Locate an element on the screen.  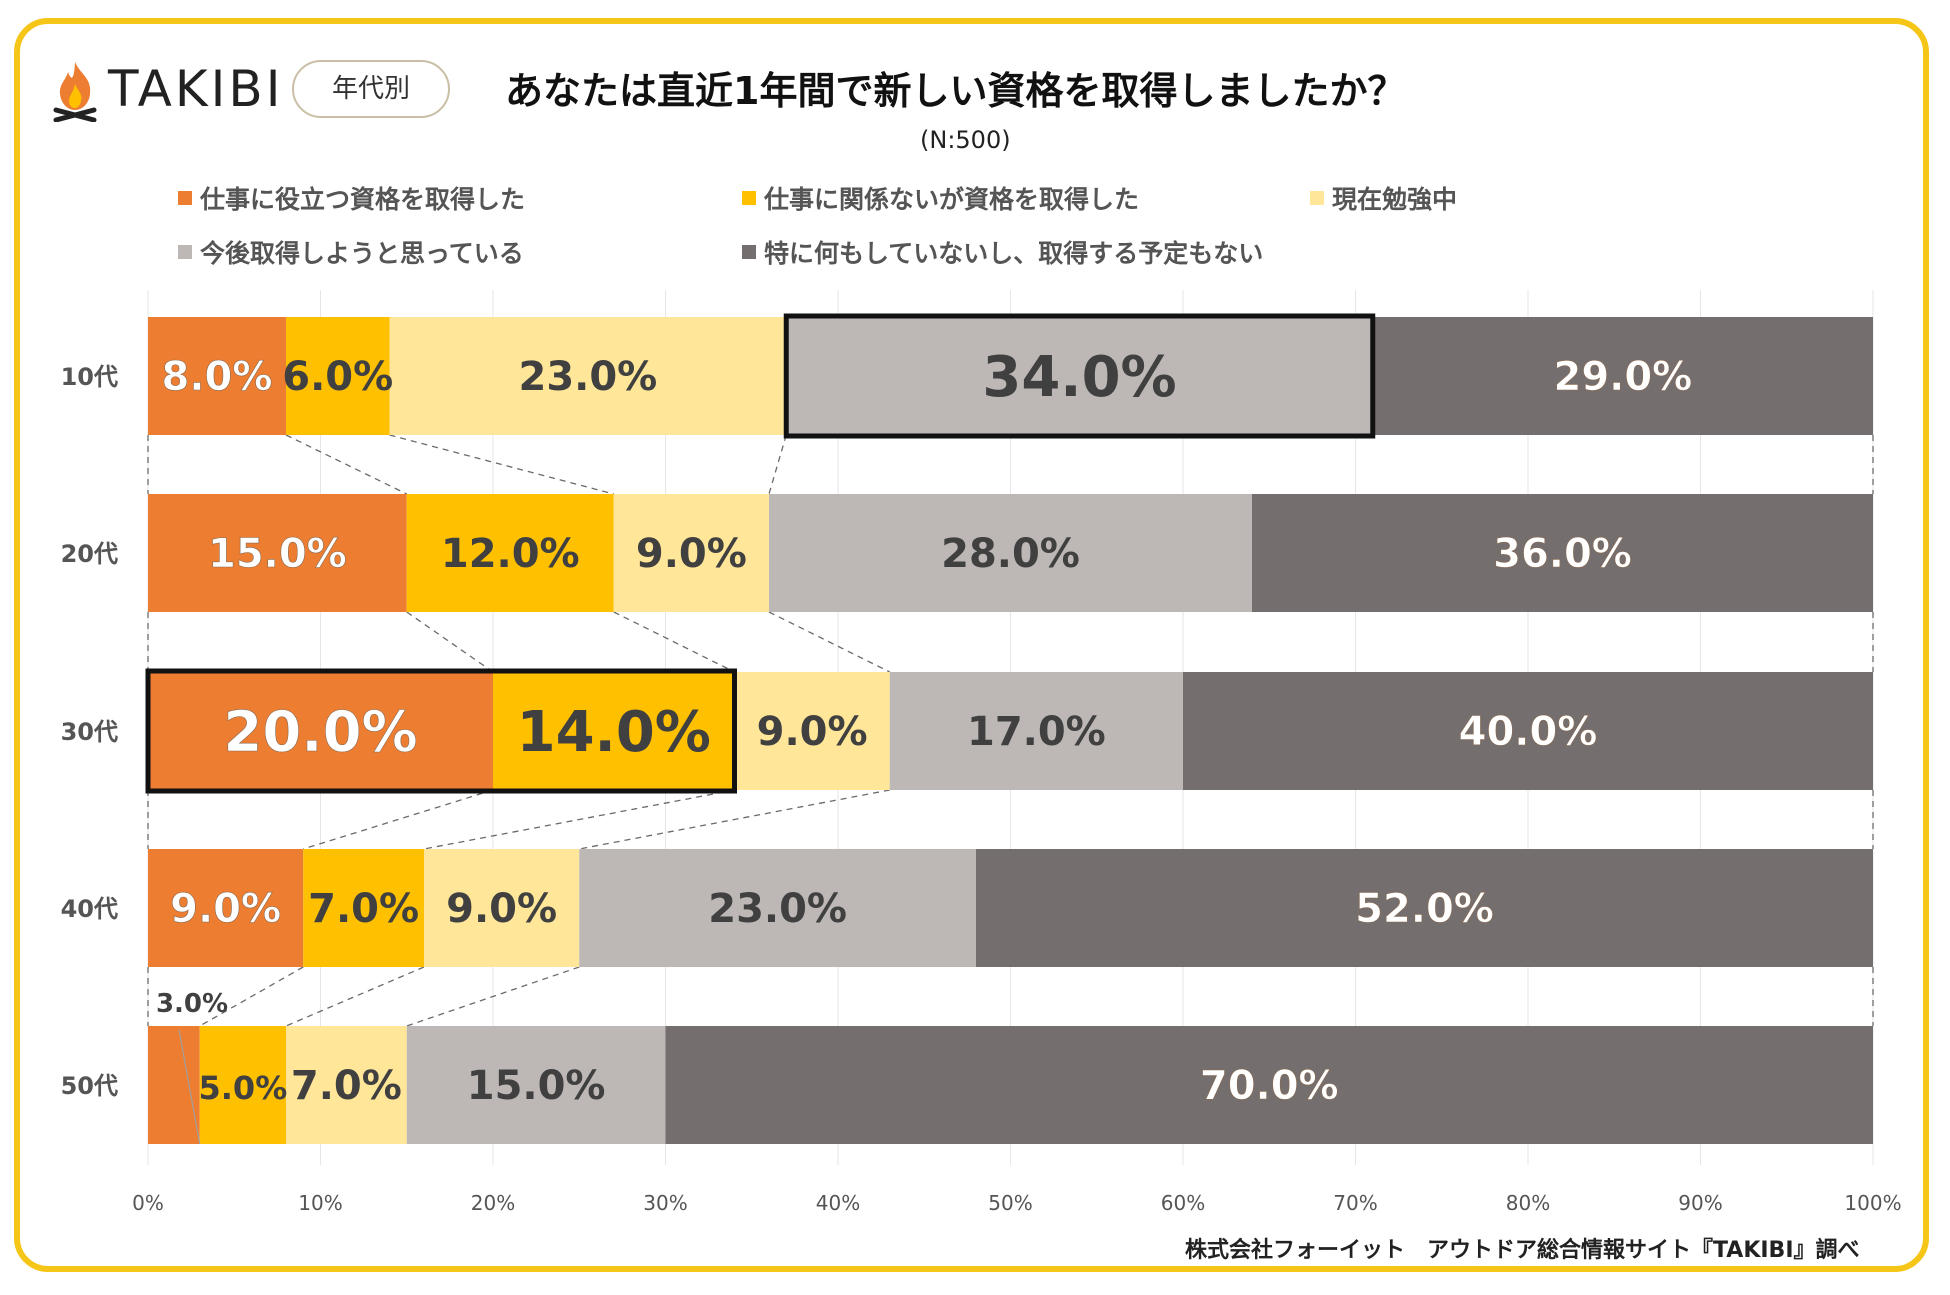
legend-label: 特に何もしていないし、取得する予定もない is located at coordinates (1014, 253).